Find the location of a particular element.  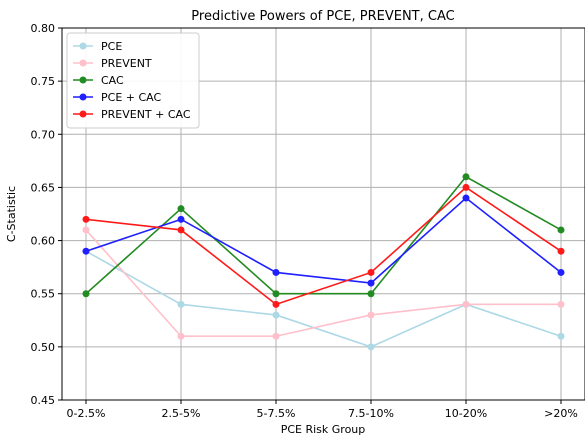

x-axis-label: PCE Risk Group is located at coordinates (323, 429).